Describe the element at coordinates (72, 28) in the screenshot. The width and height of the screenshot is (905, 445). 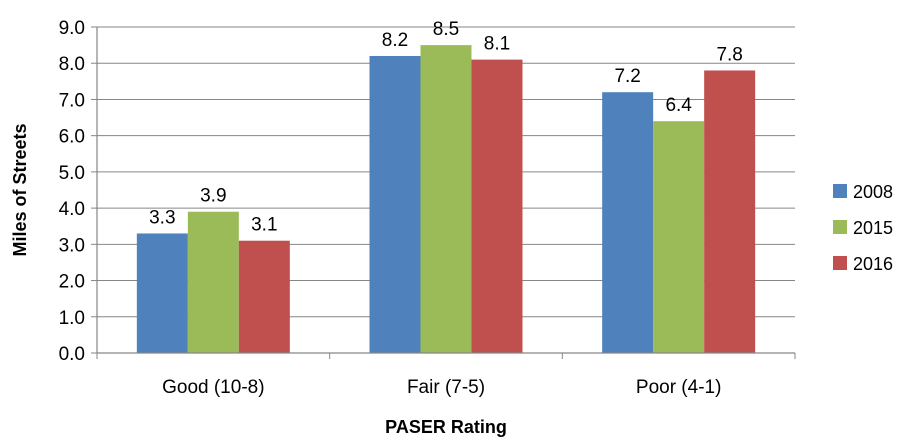
I see `y-tick-label: 9.0` at that location.